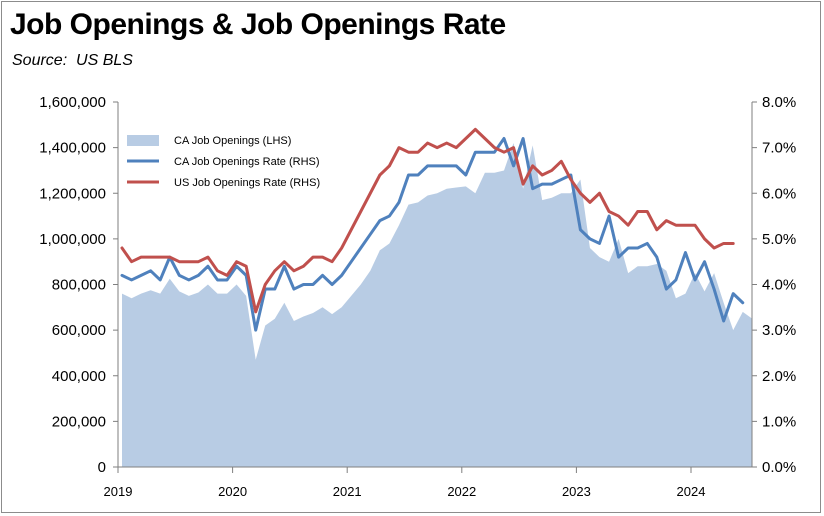 Image resolution: width=824 pixels, height=516 pixels. Describe the element at coordinates (779, 193) in the screenshot. I see `y-right-tick-label: 6.0%` at that location.